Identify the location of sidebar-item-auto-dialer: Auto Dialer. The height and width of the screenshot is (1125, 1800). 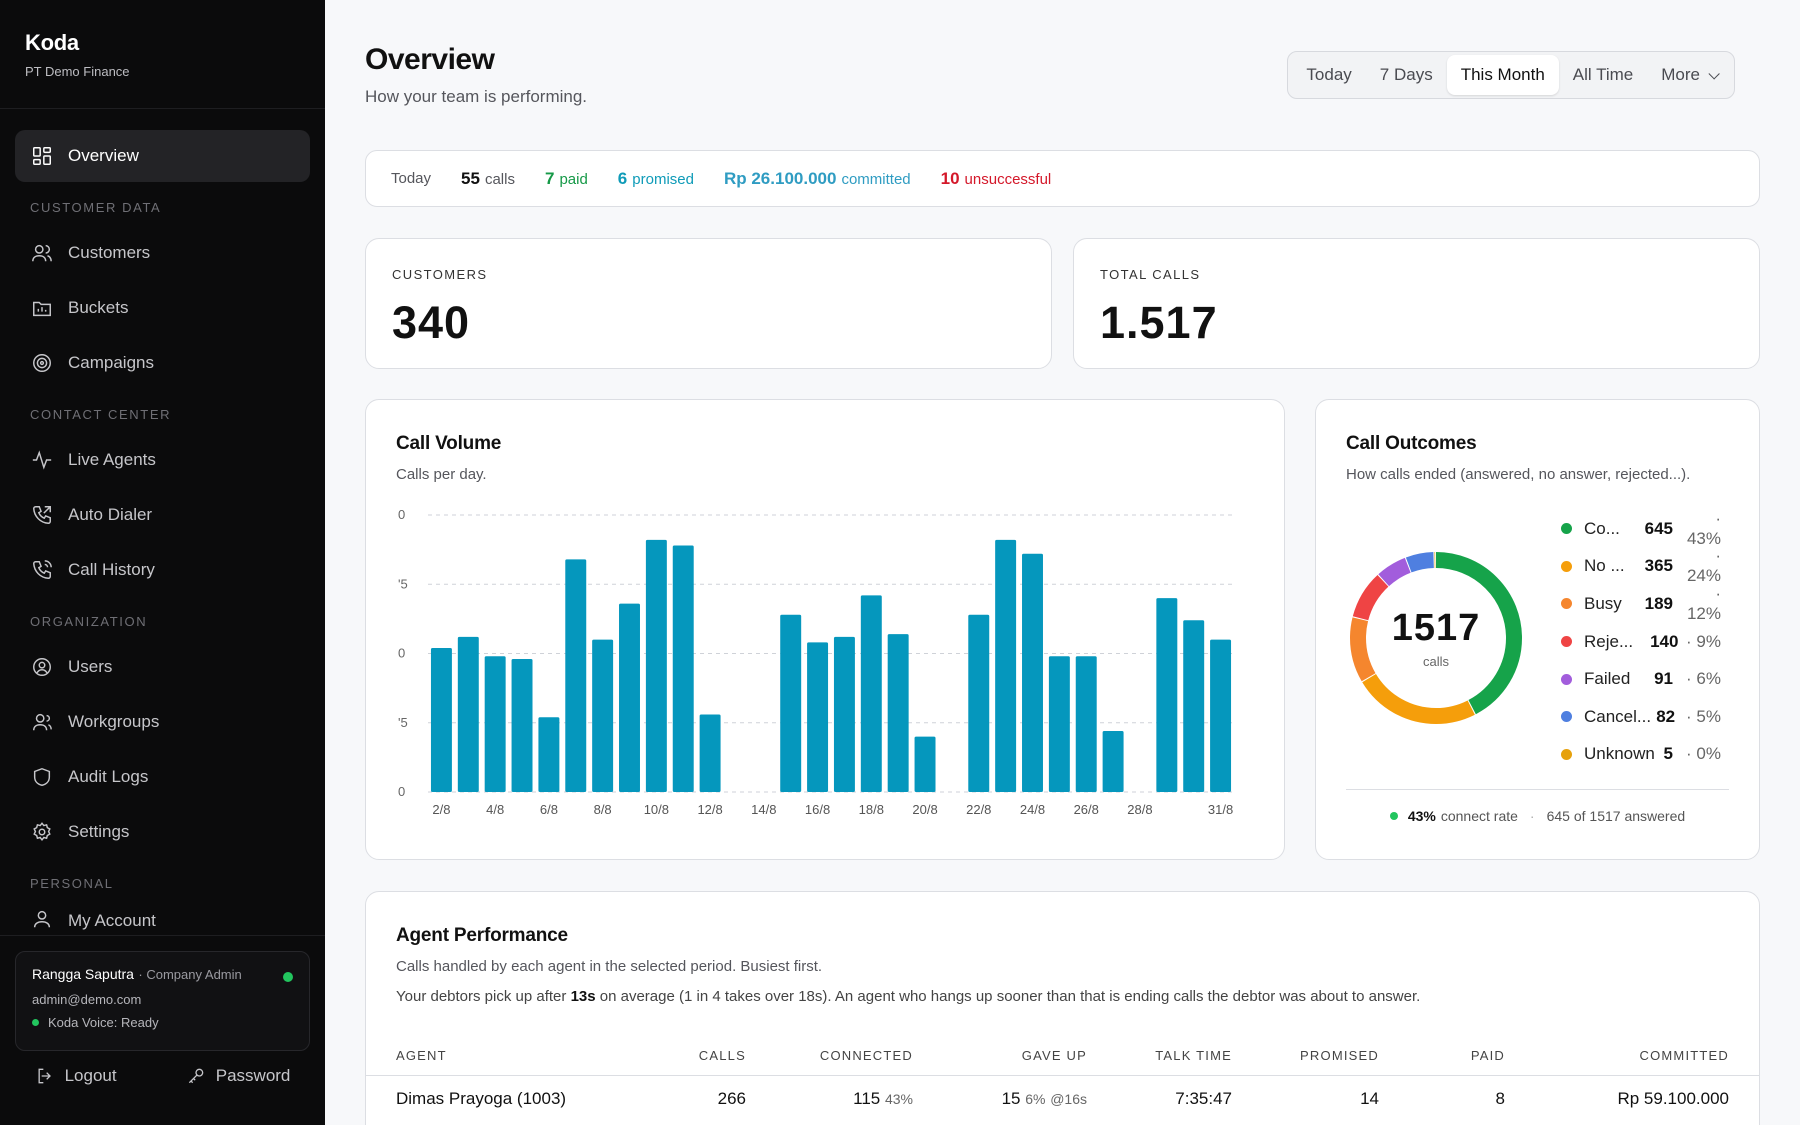
(162, 515).